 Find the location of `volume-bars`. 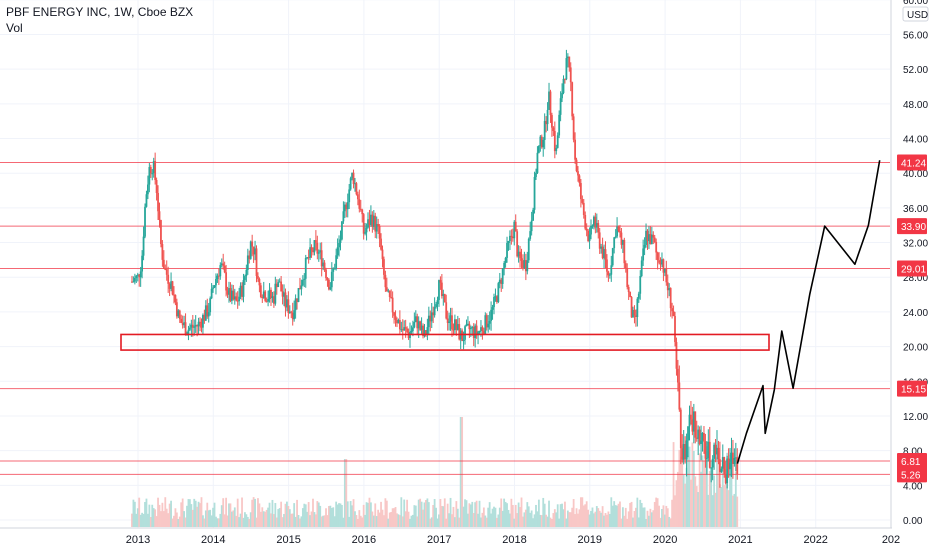

volume-bars is located at coordinates (435, 472).